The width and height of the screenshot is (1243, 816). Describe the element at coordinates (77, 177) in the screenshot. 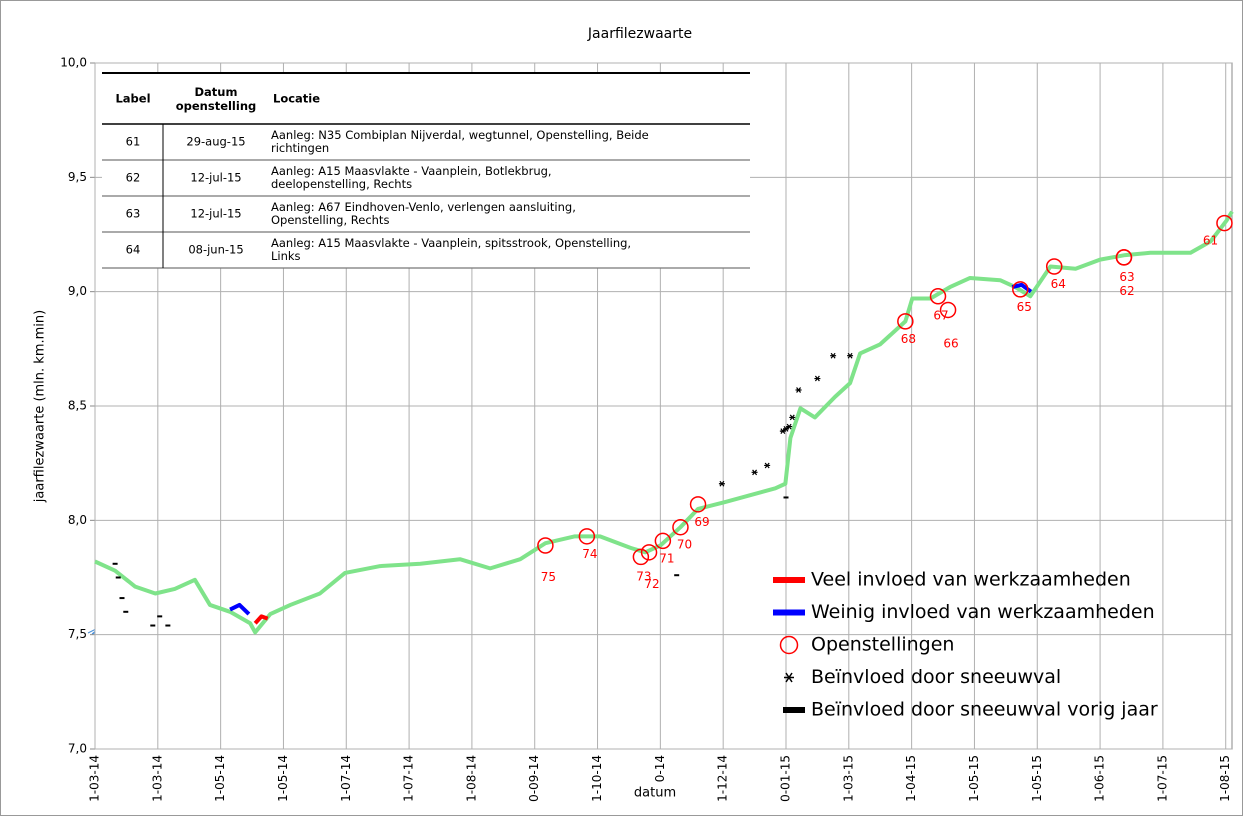

I see `y-tick-label: 9,5` at that location.